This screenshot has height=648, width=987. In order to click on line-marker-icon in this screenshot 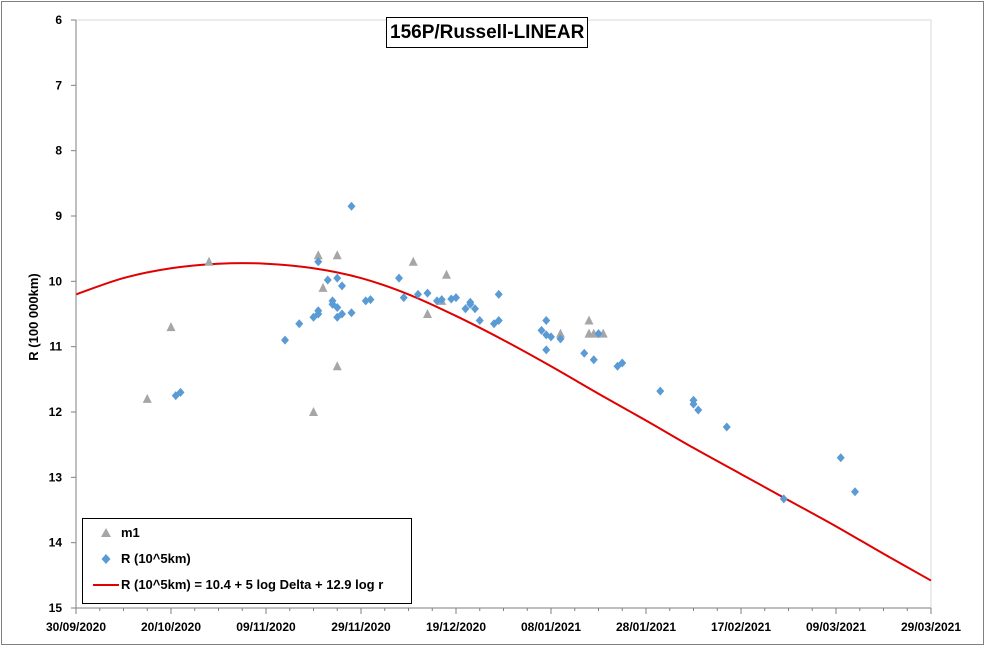, I will do `click(106, 585)`.